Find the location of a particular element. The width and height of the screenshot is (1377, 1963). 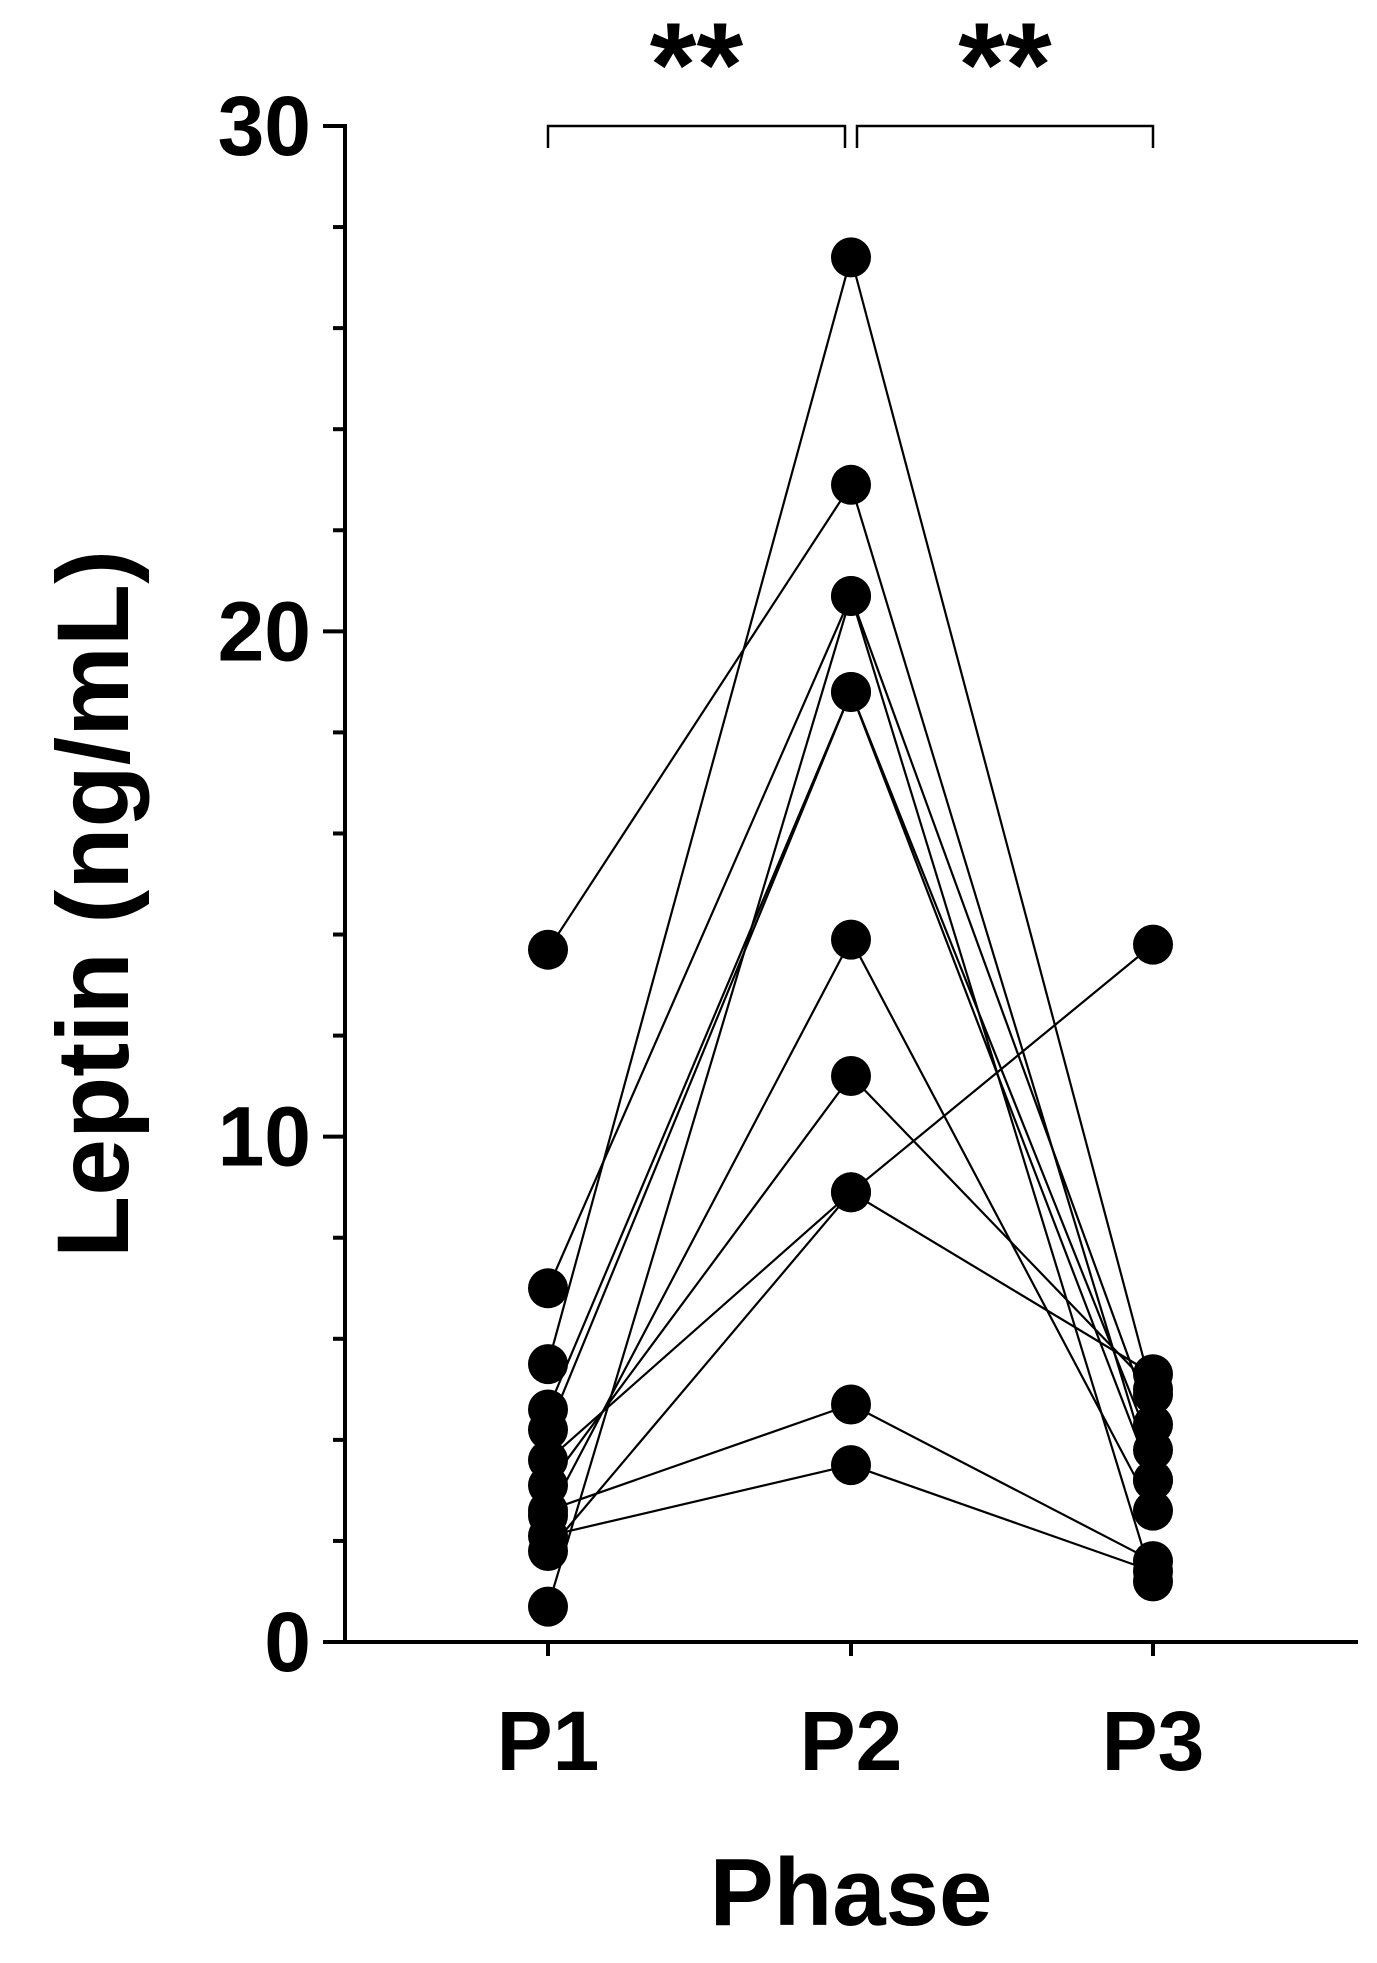

data-point-s1-p1 is located at coordinates (548, 949).